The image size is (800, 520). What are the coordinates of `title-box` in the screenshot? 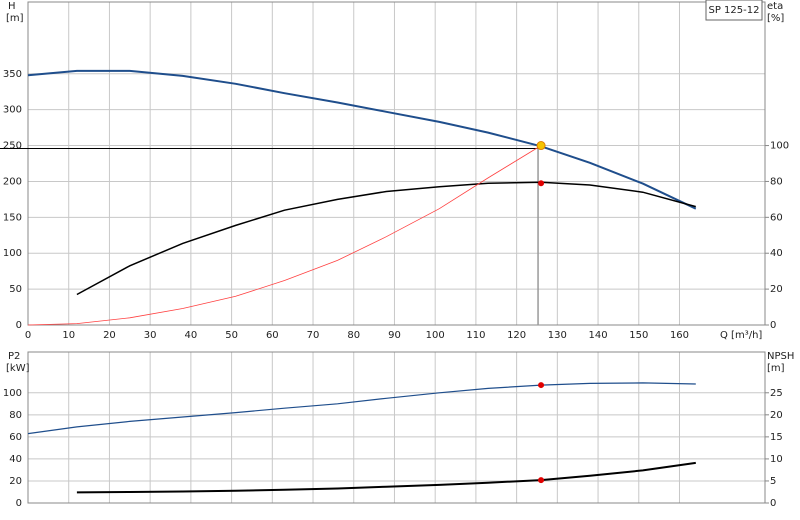 It's located at (734, 10).